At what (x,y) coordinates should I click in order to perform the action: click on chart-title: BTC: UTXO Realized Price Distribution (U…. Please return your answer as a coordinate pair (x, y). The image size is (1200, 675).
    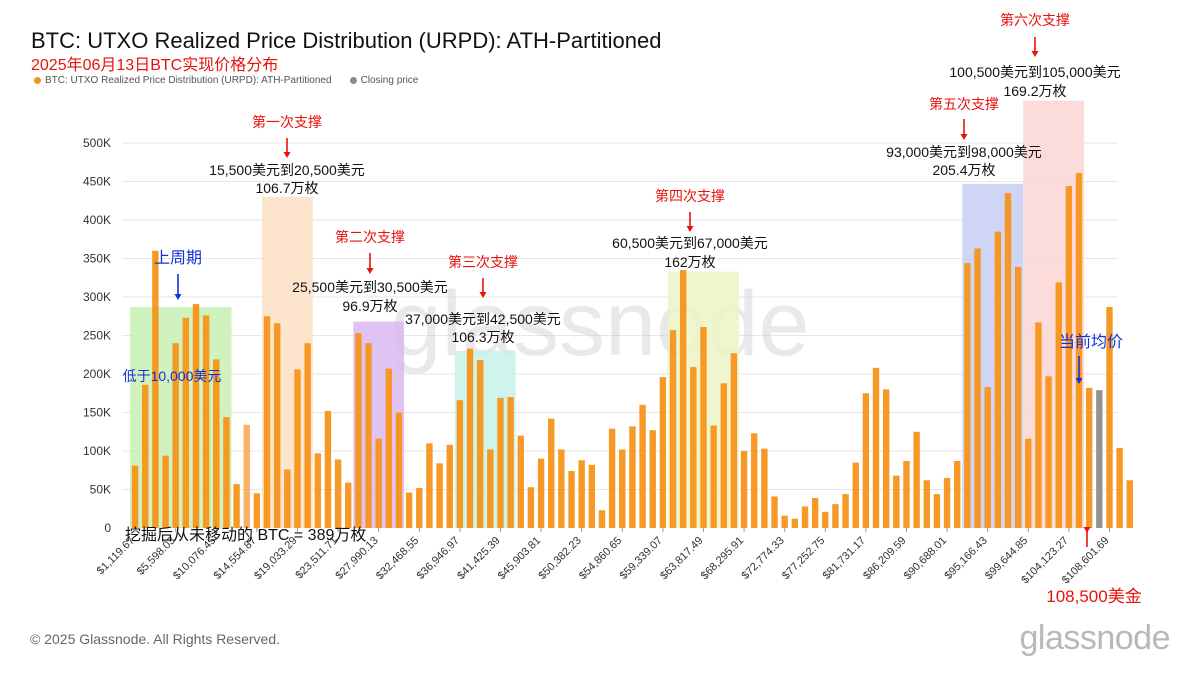
    Looking at the image, I should click on (346, 40).